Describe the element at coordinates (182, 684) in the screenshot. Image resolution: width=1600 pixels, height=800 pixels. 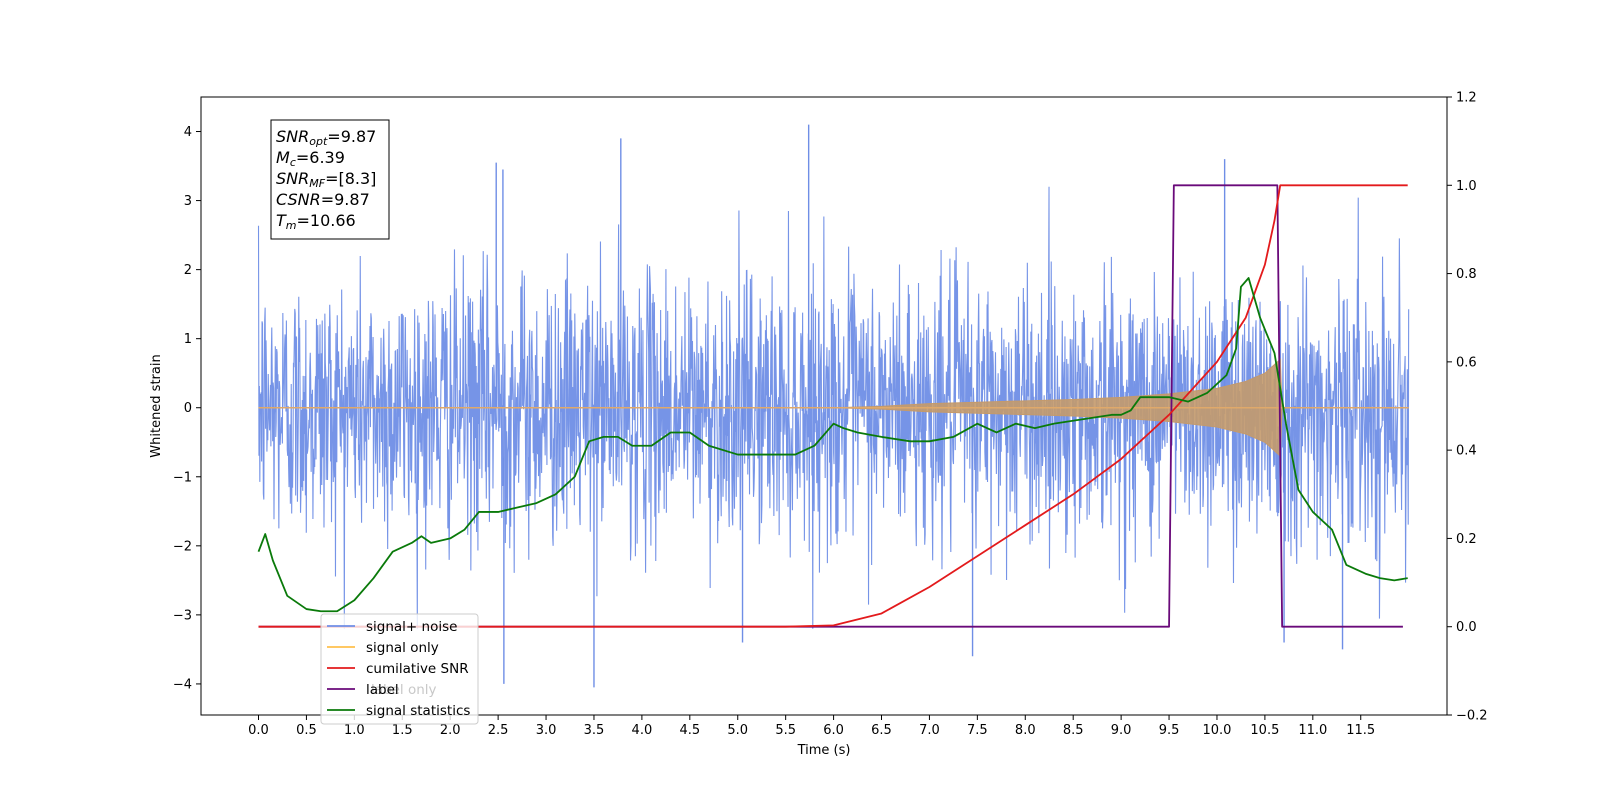
I see `y-left-tick-label: −4` at that location.